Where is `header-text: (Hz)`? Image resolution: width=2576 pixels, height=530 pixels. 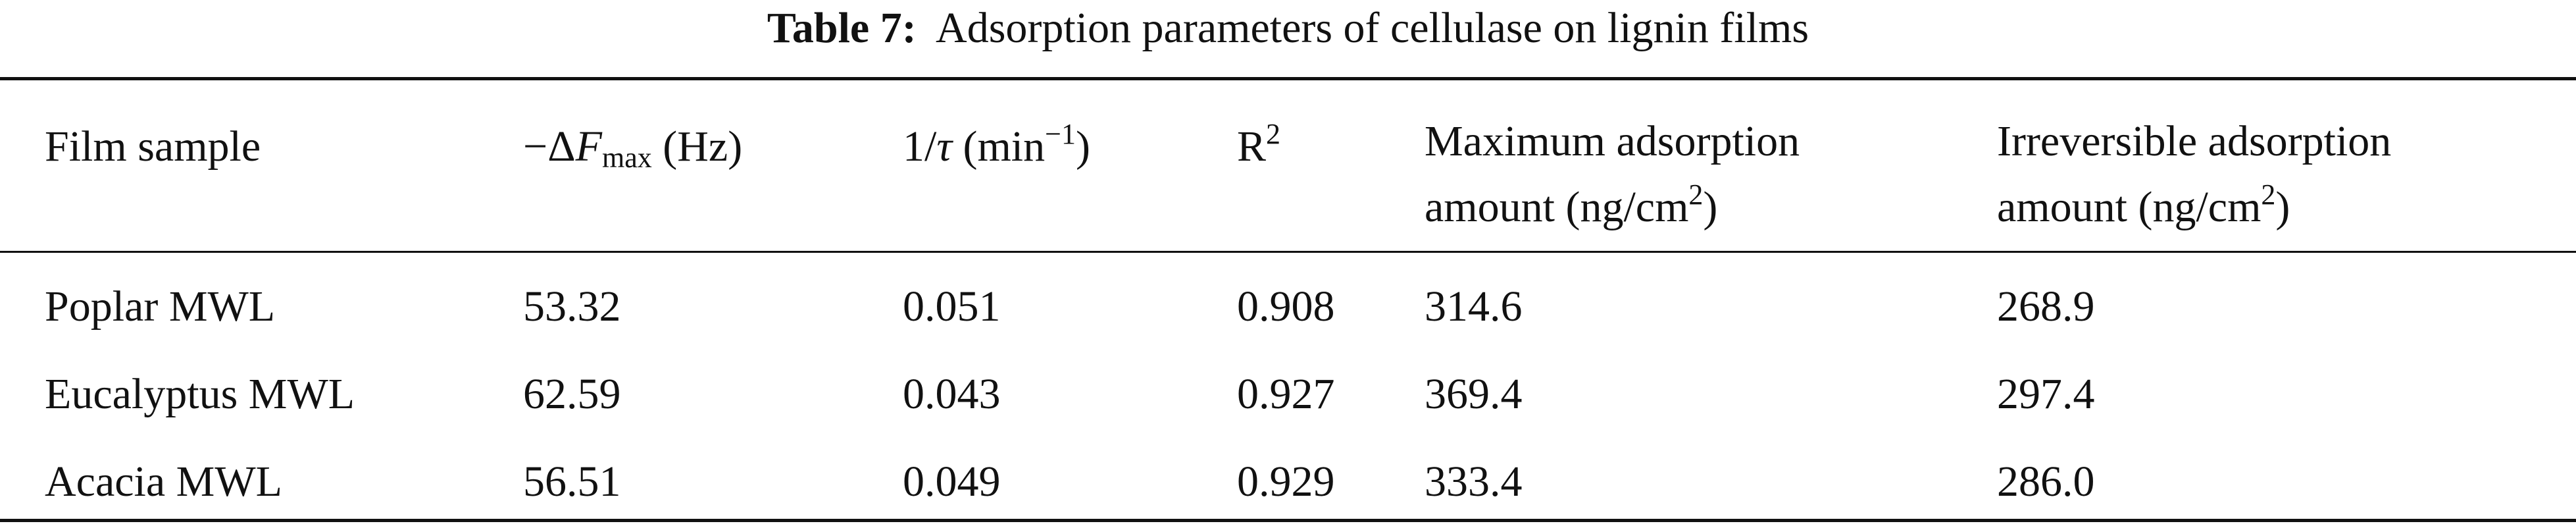 header-text: (Hz) is located at coordinates (697, 146).